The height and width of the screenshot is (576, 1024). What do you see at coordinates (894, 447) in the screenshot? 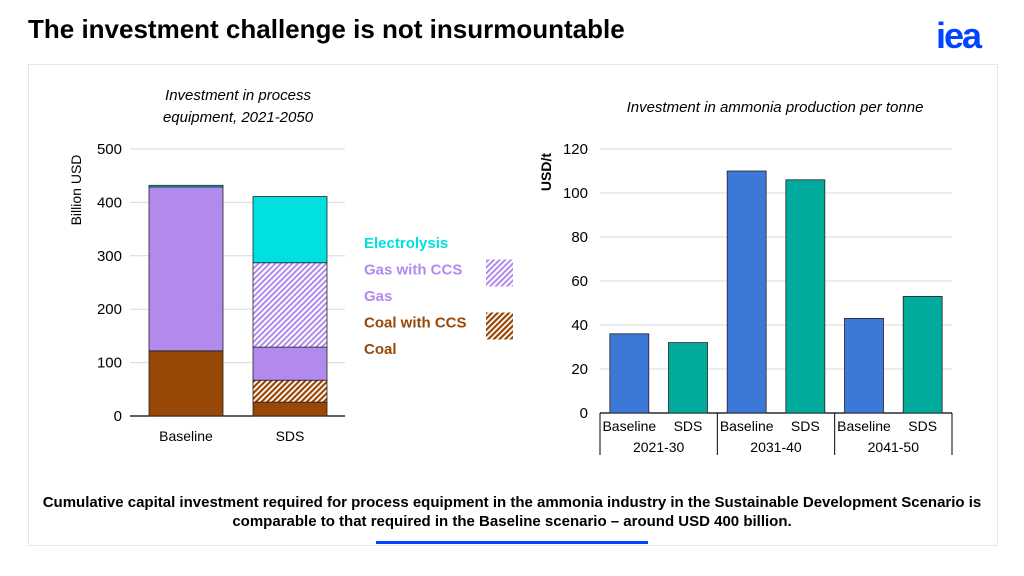
I see `group-label: 2041-50` at bounding box center [894, 447].